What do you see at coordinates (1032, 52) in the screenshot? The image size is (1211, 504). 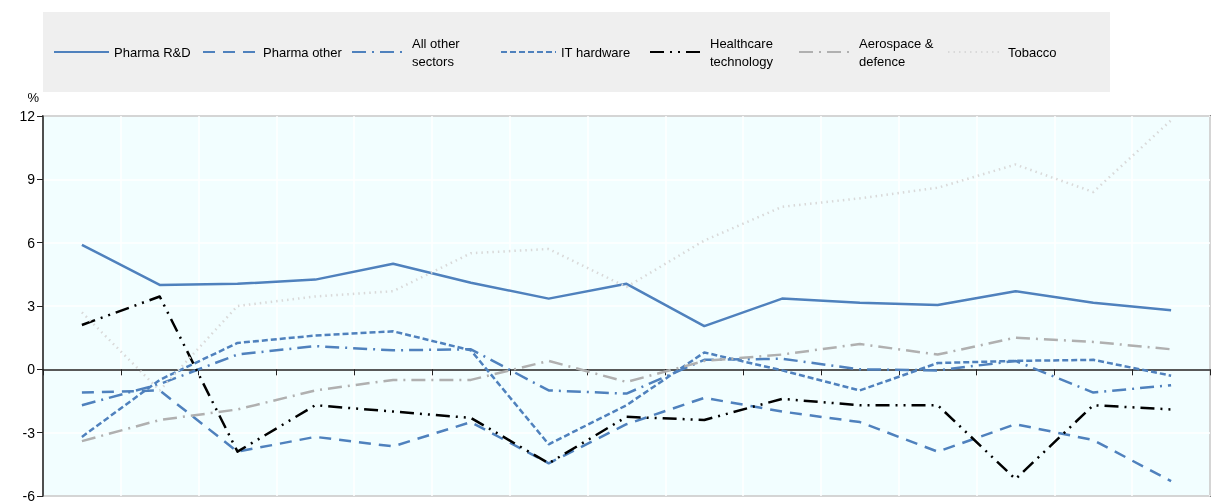 I see `legend-label: Tobacco` at bounding box center [1032, 52].